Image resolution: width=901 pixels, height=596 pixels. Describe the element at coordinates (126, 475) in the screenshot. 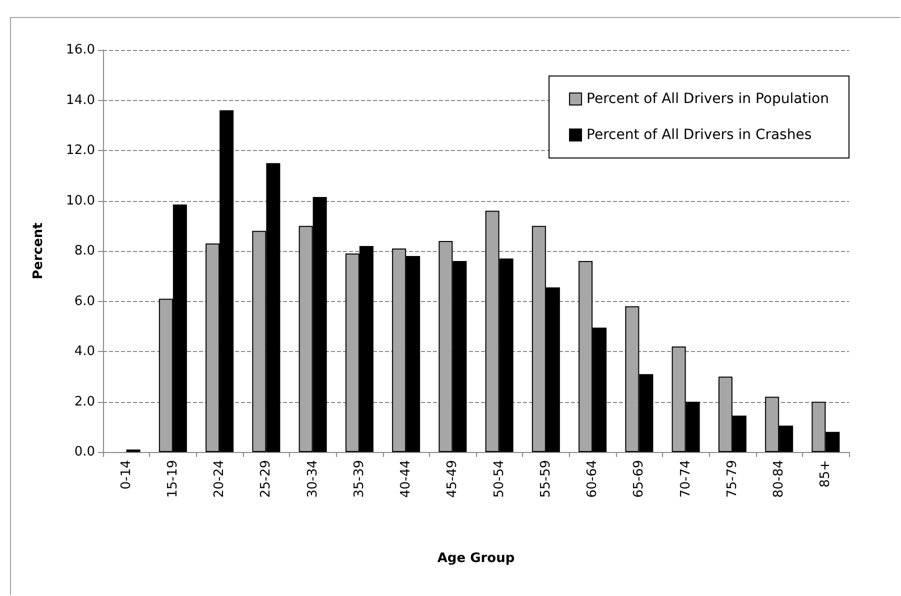

I see `x-tick-label: 0-14` at that location.